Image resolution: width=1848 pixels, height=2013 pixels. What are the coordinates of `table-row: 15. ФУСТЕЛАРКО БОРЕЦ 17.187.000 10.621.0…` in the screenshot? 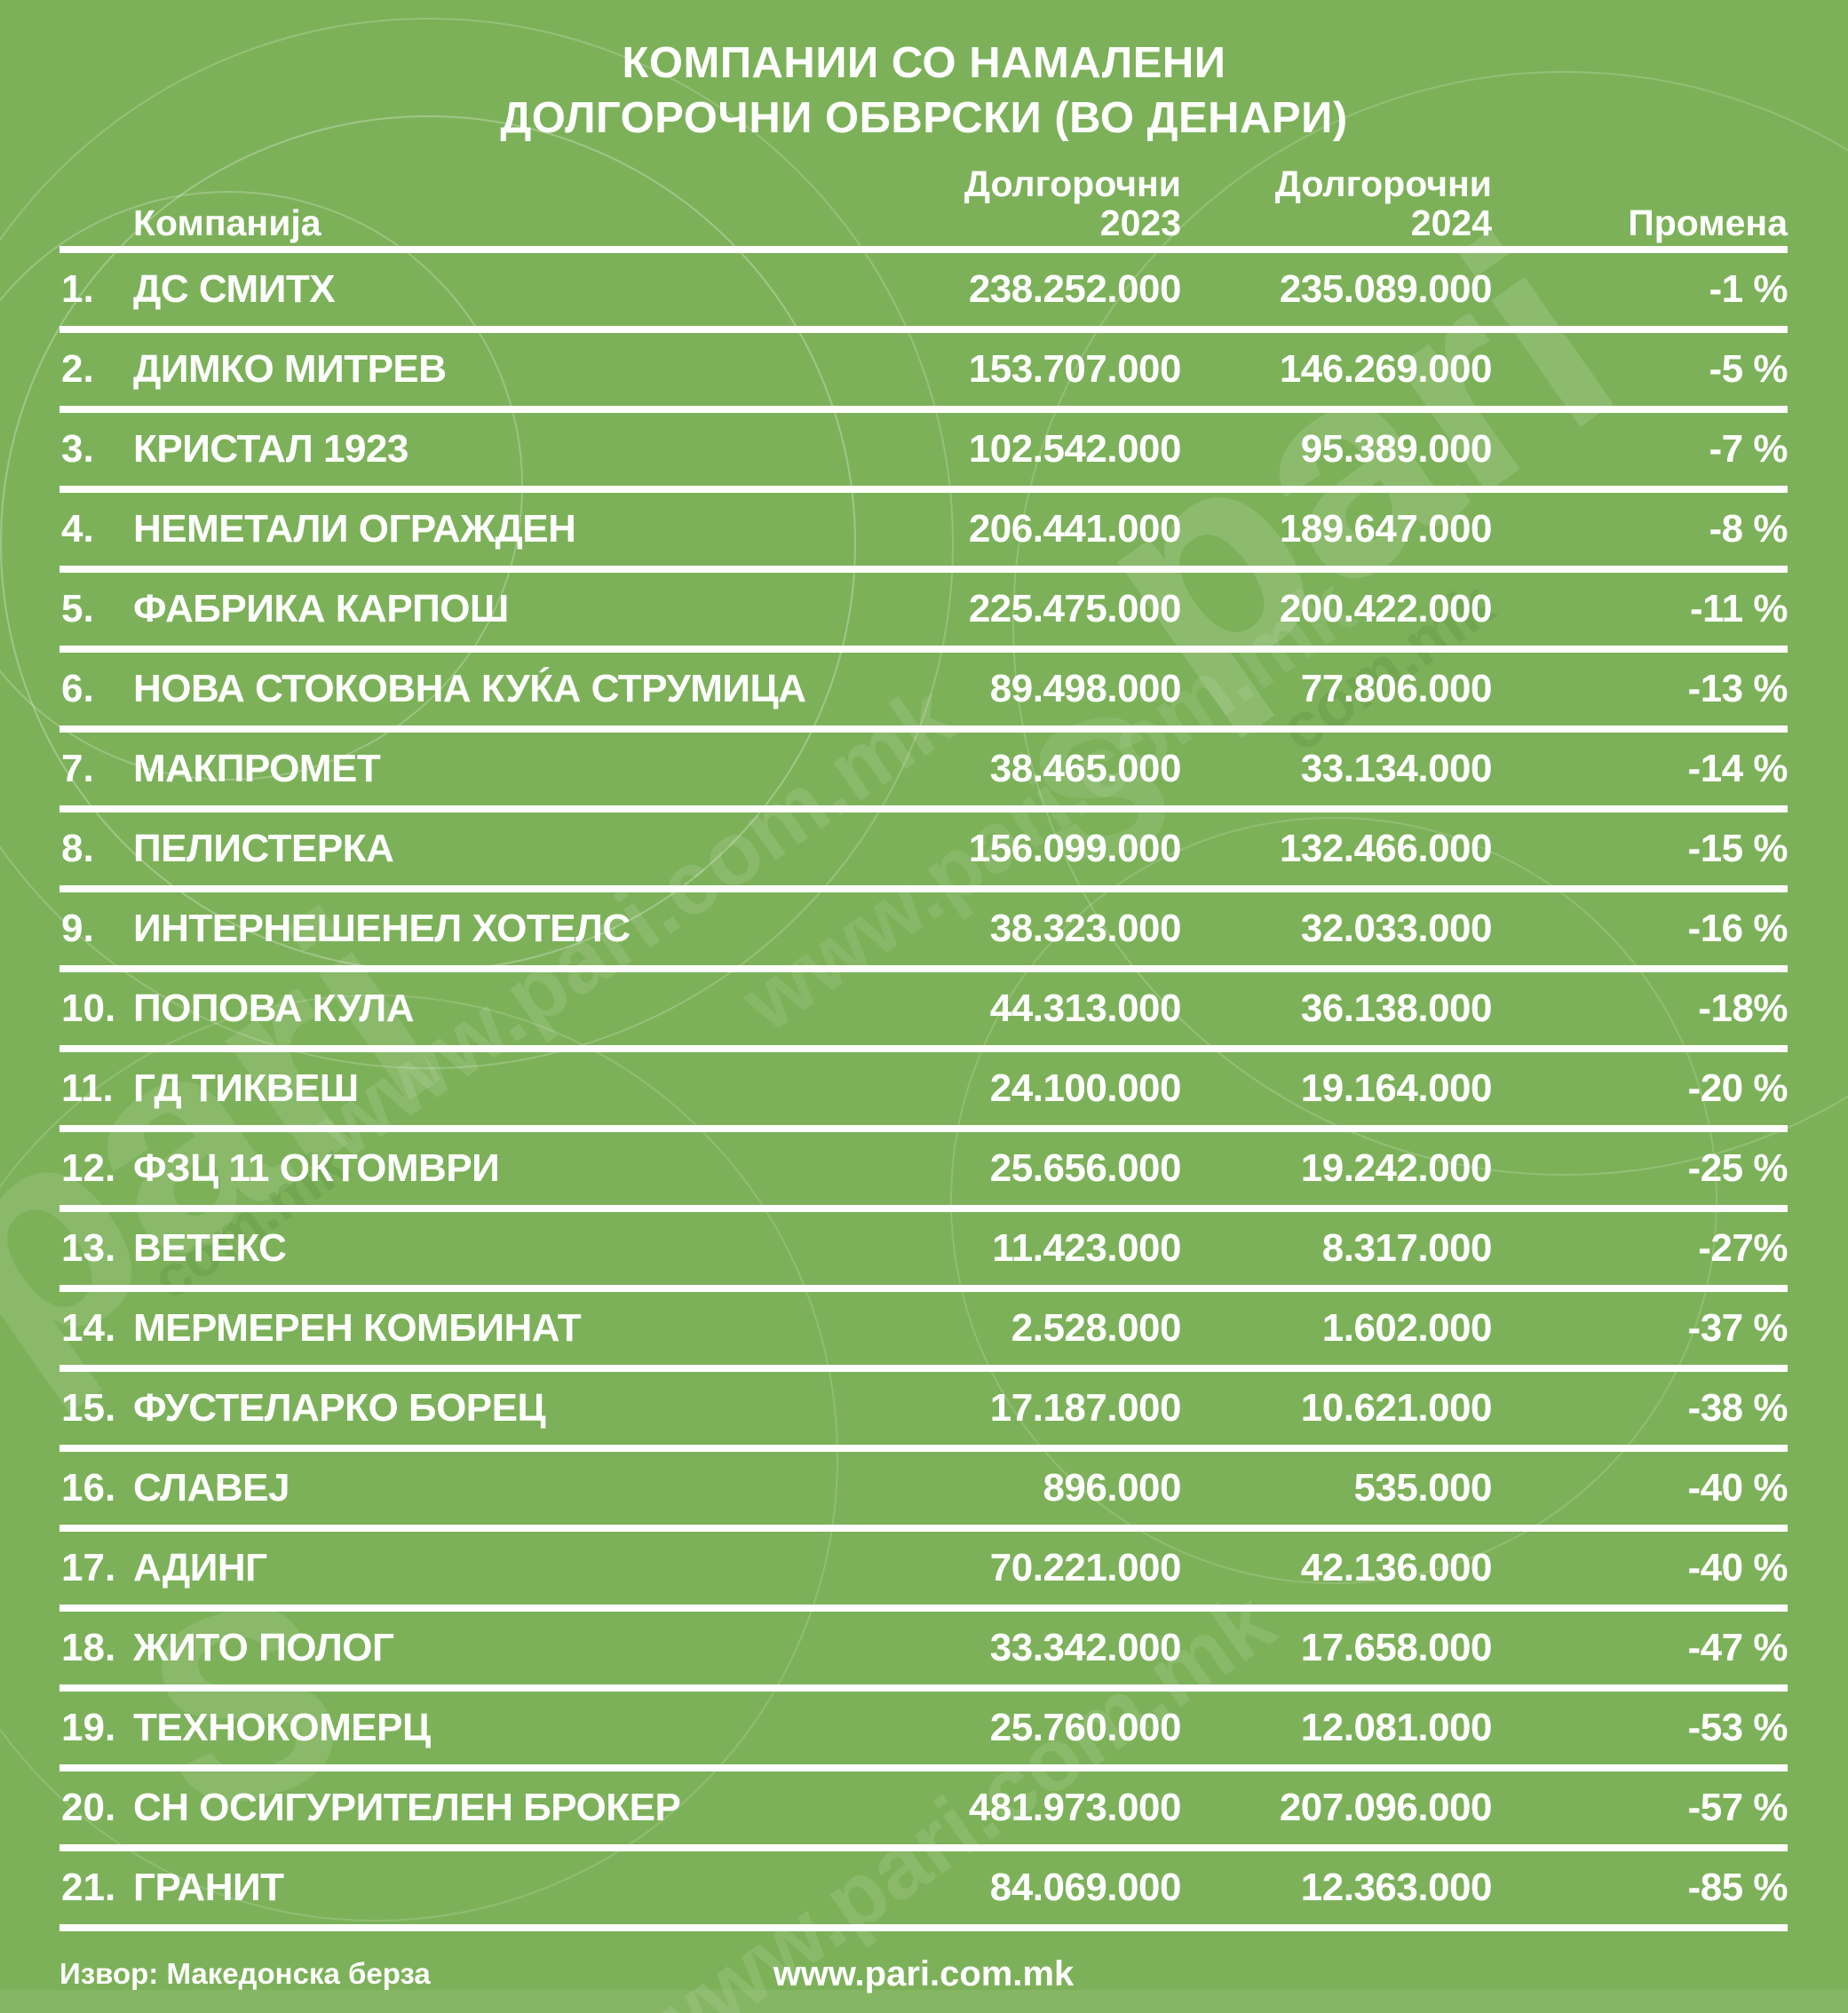 It's located at (924, 1412).